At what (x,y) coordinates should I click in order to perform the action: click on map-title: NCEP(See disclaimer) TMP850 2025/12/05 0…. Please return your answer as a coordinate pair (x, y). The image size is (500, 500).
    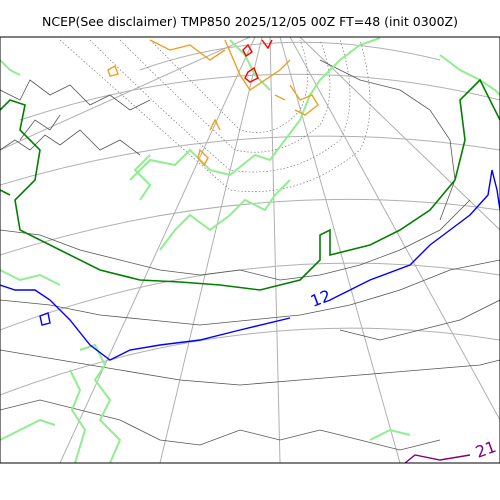
    Looking at the image, I should click on (249, 21).